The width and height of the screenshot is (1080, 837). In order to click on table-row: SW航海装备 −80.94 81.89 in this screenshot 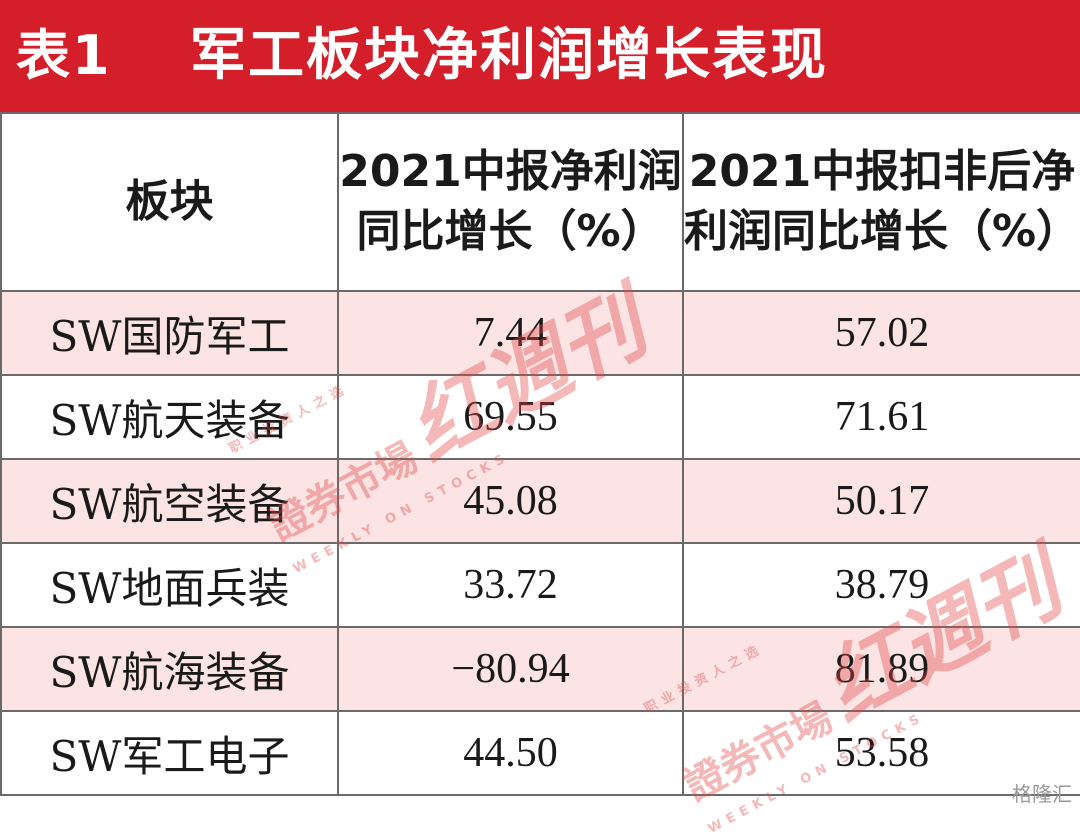, I will do `click(540, 669)`.